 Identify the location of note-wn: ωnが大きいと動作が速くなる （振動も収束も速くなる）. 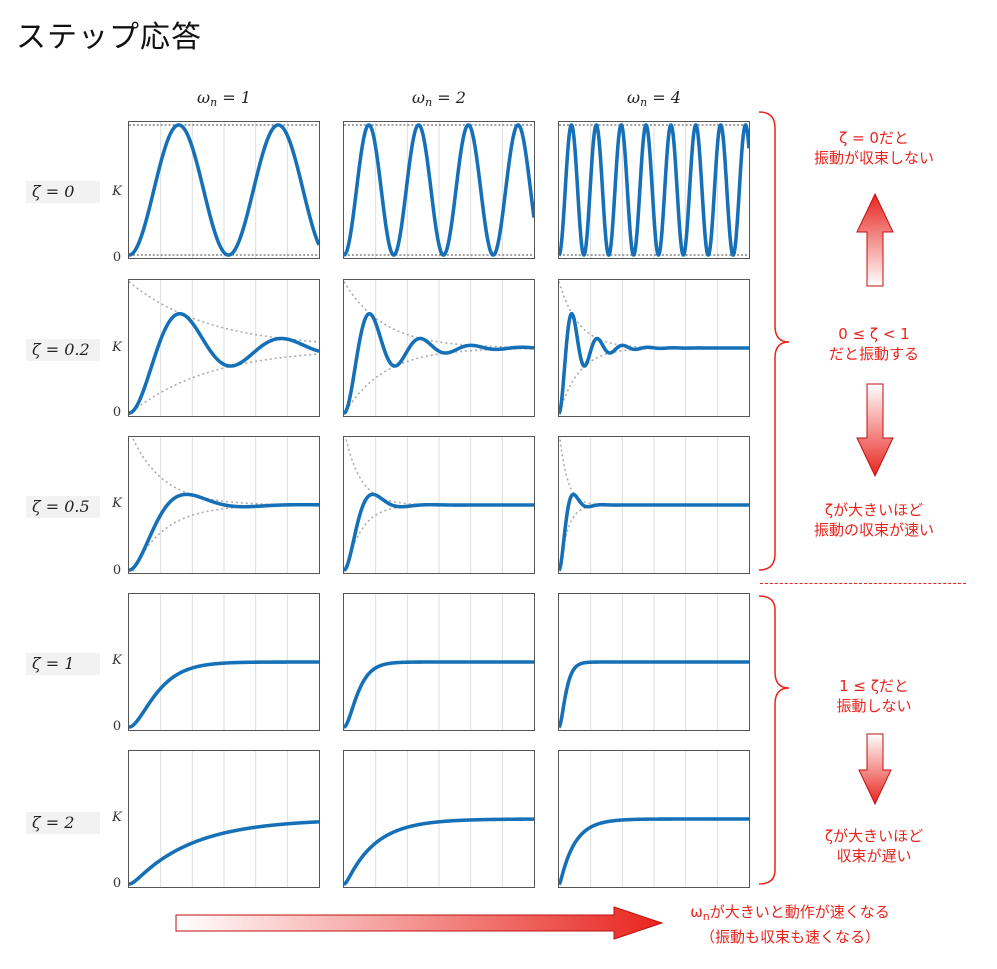
(790, 924).